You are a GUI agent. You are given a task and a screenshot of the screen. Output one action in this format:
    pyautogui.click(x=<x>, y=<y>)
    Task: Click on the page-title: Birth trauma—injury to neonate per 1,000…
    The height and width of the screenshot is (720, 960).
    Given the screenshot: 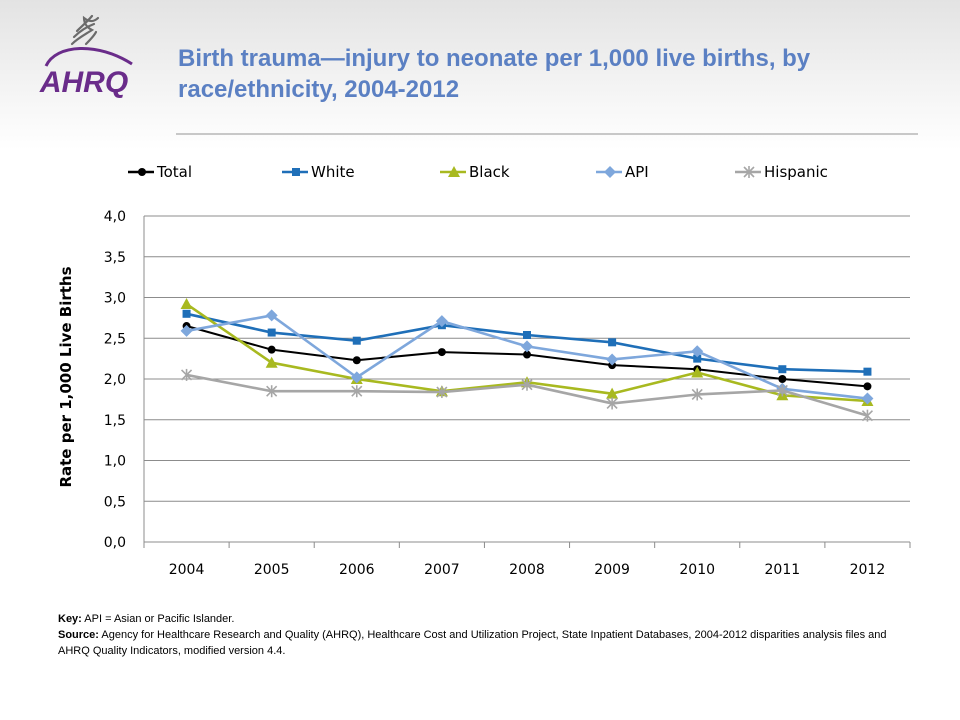 What is the action you would take?
    pyautogui.click(x=494, y=74)
    